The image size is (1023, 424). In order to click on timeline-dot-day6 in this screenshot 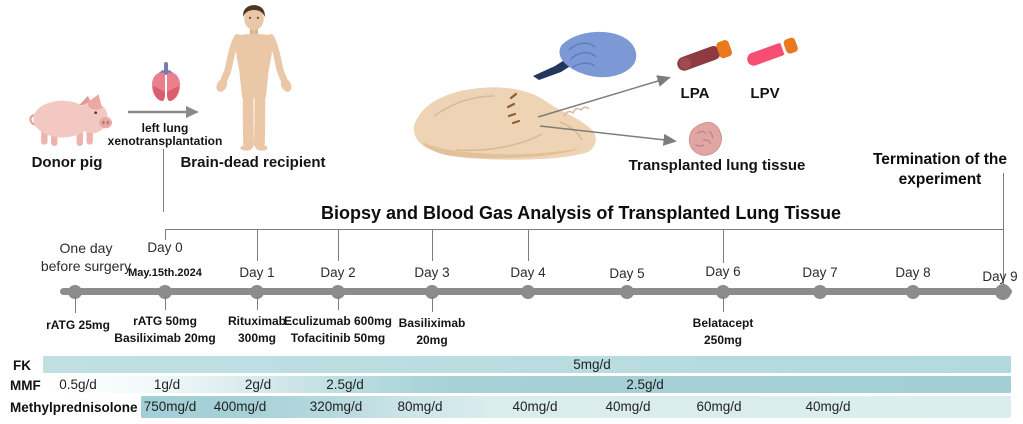, I will do `click(723, 292)`.